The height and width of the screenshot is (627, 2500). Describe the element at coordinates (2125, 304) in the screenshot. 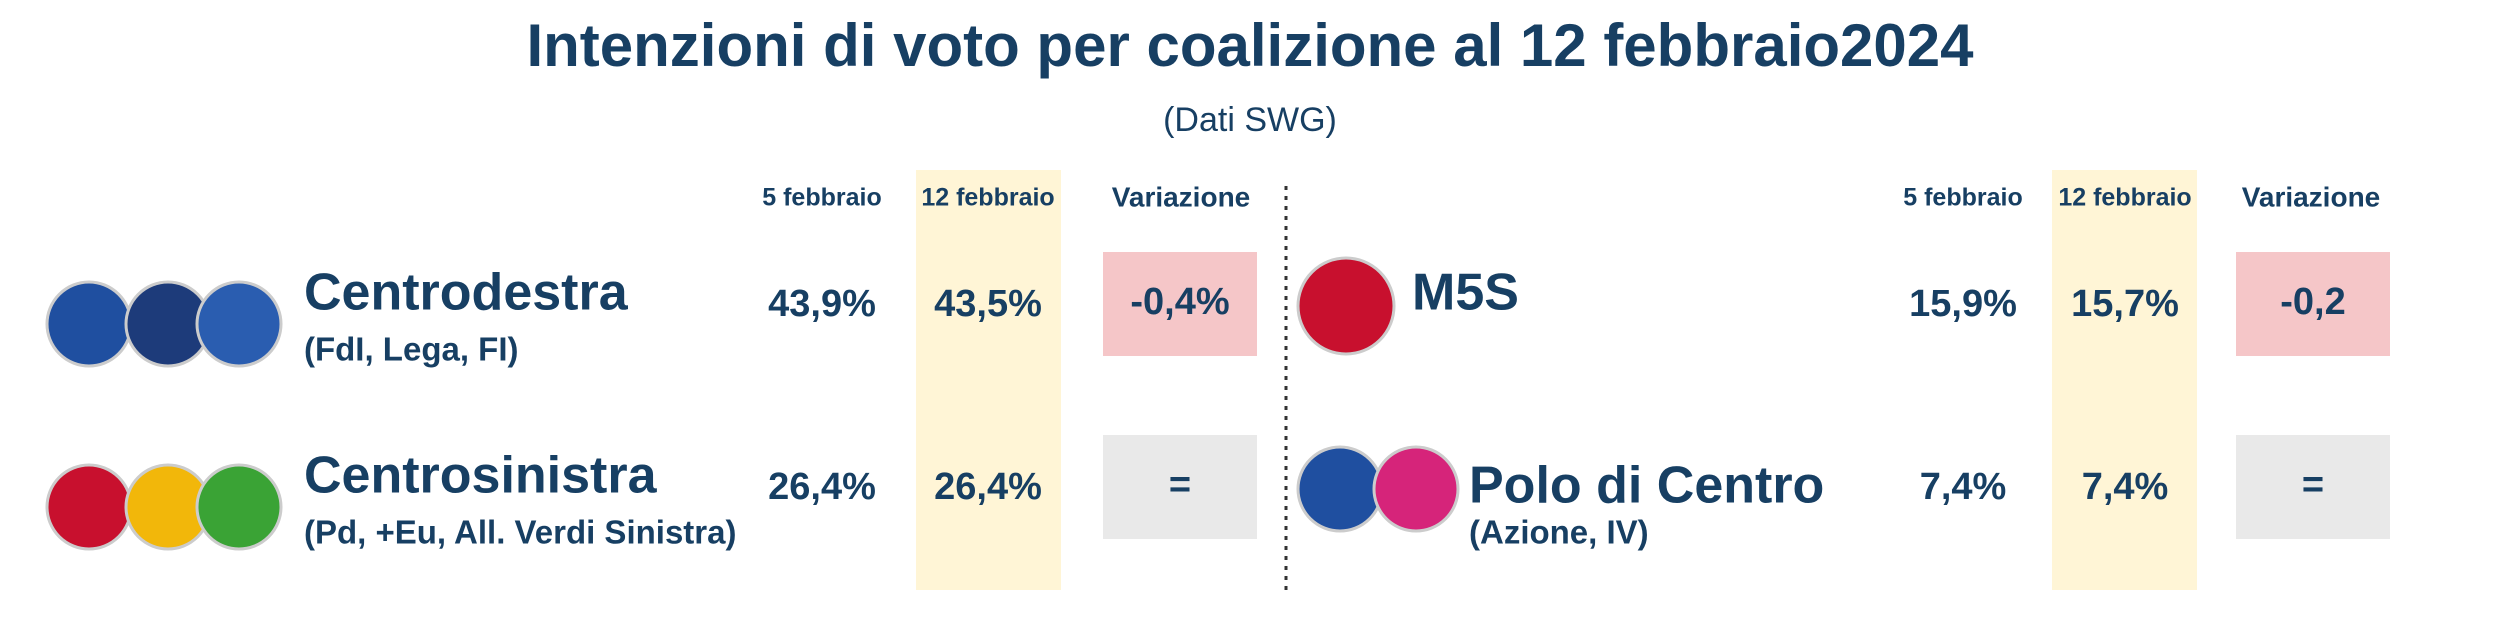

I see `value-12-feb: 15,7%` at that location.